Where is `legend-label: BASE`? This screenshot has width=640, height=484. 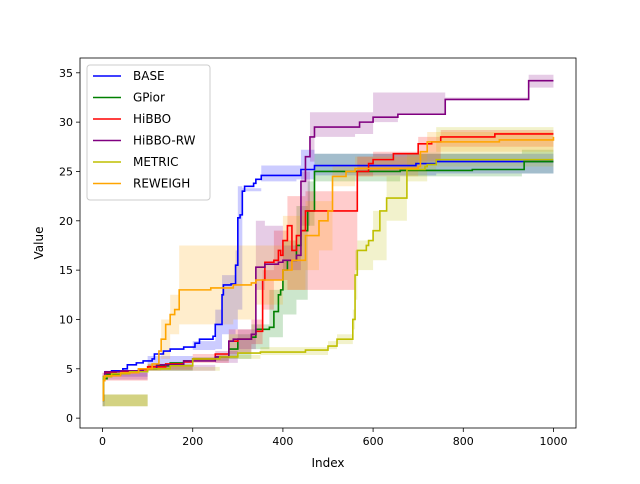
legend-label: BASE is located at coordinates (149, 76).